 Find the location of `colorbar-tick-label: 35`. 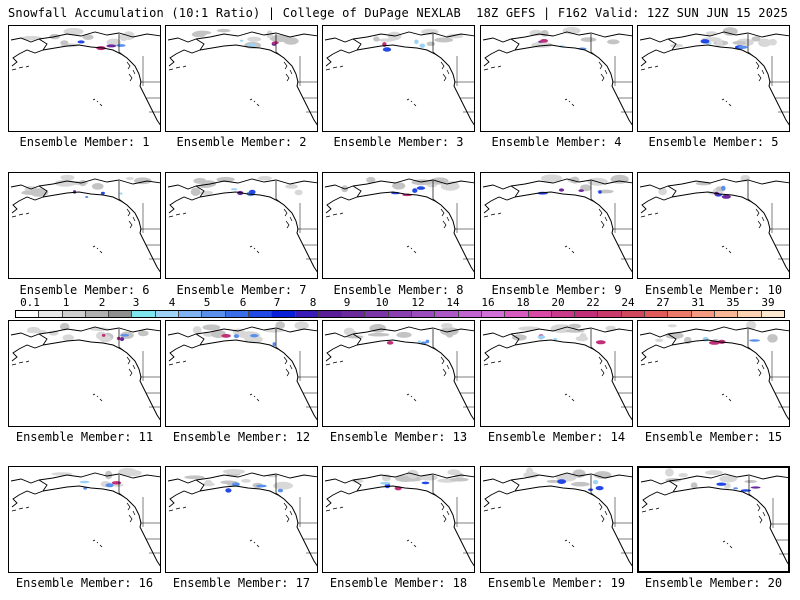

colorbar-tick-label: 35 is located at coordinates (733, 302).